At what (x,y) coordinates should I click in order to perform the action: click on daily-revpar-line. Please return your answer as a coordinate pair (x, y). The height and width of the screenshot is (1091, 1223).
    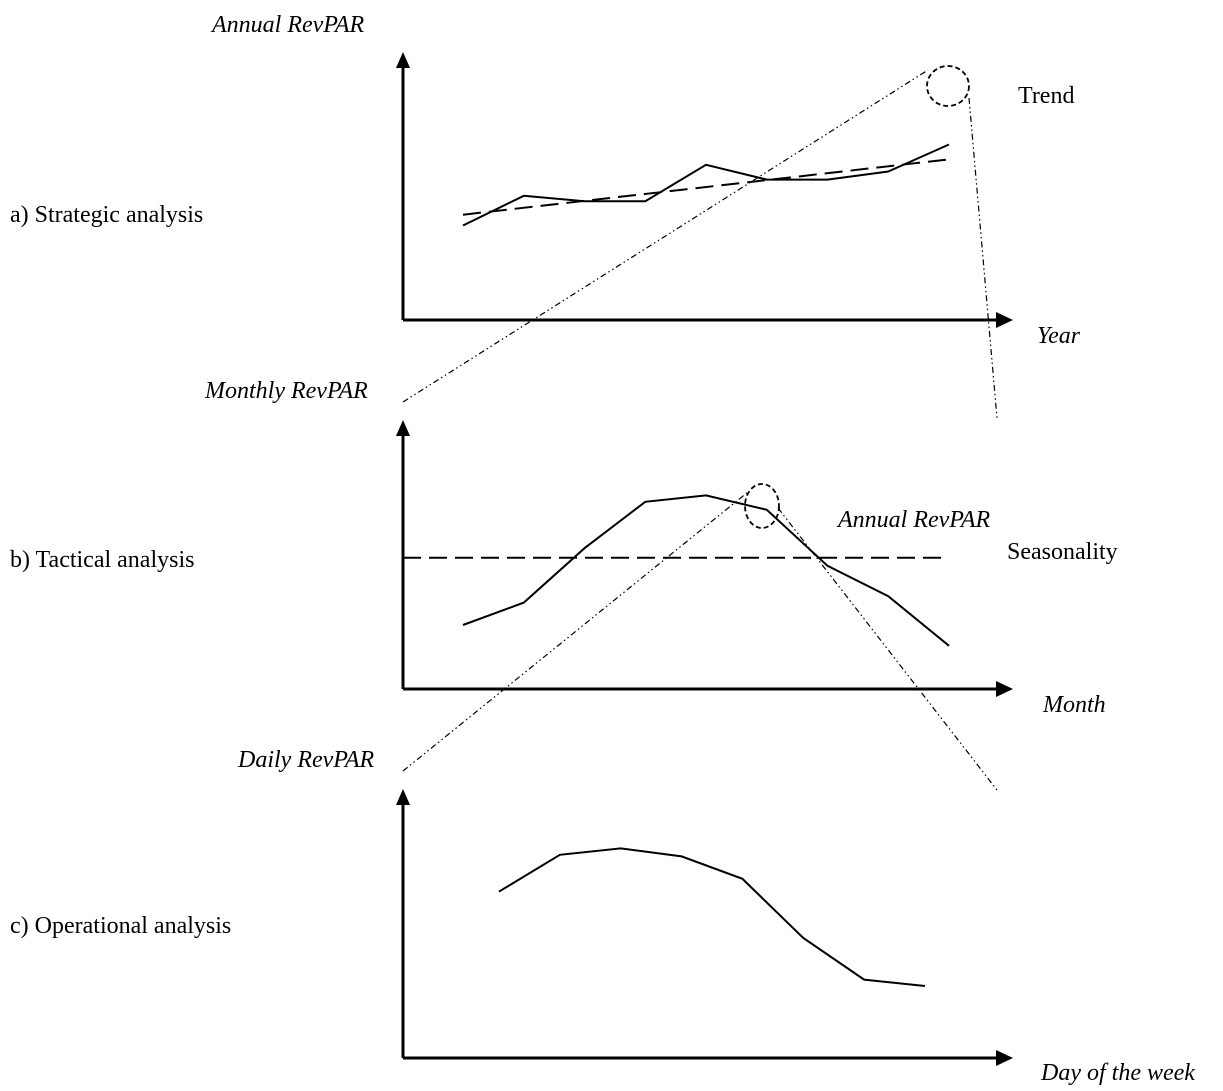
    Looking at the image, I should click on (712, 917).